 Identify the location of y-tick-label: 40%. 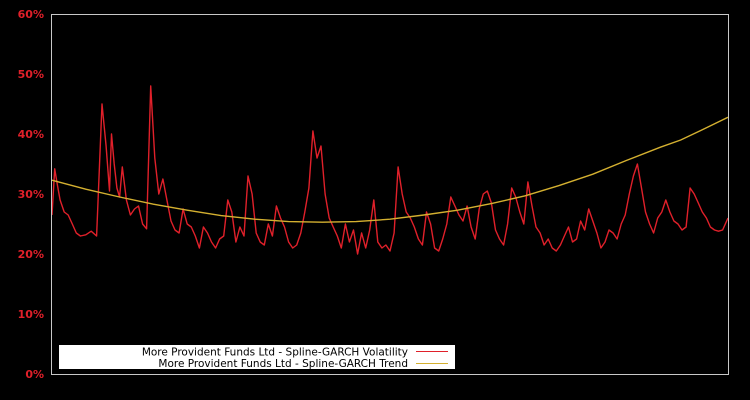
(31, 134).